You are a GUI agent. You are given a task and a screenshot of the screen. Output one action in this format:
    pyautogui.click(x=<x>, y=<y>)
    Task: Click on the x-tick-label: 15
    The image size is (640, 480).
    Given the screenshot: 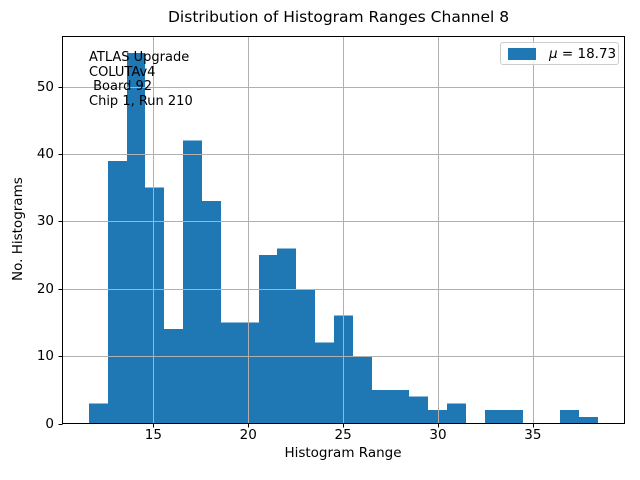 What is the action you would take?
    pyautogui.click(x=153, y=435)
    